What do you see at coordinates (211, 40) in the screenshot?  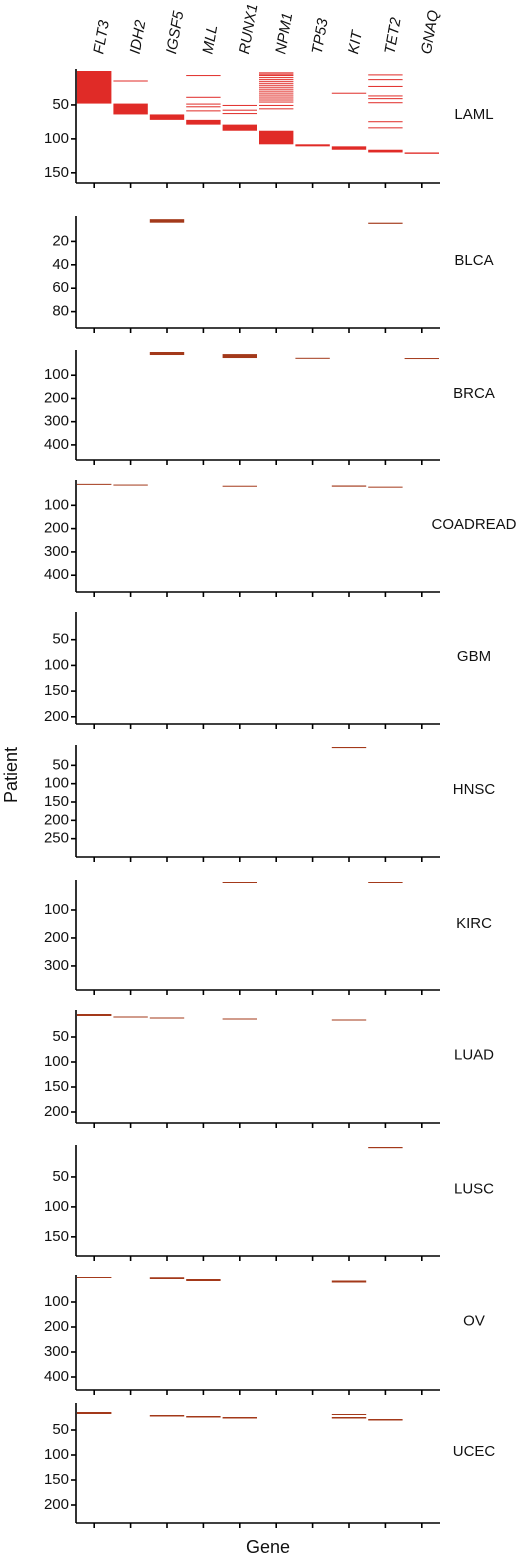 I see `gene-label: MLL` at bounding box center [211, 40].